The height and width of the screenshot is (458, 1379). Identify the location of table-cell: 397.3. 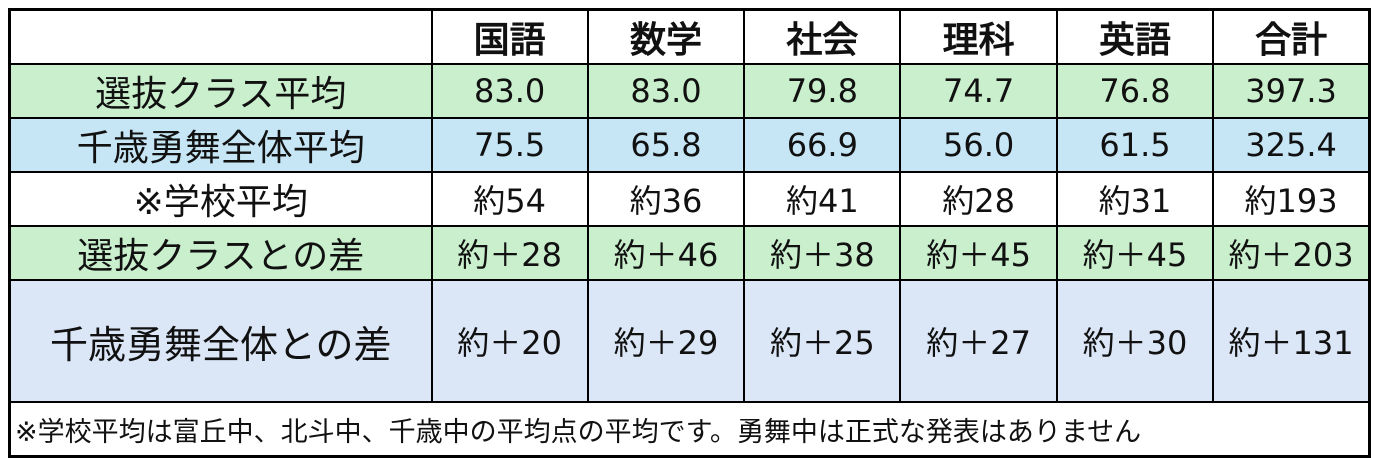
(1291, 91).